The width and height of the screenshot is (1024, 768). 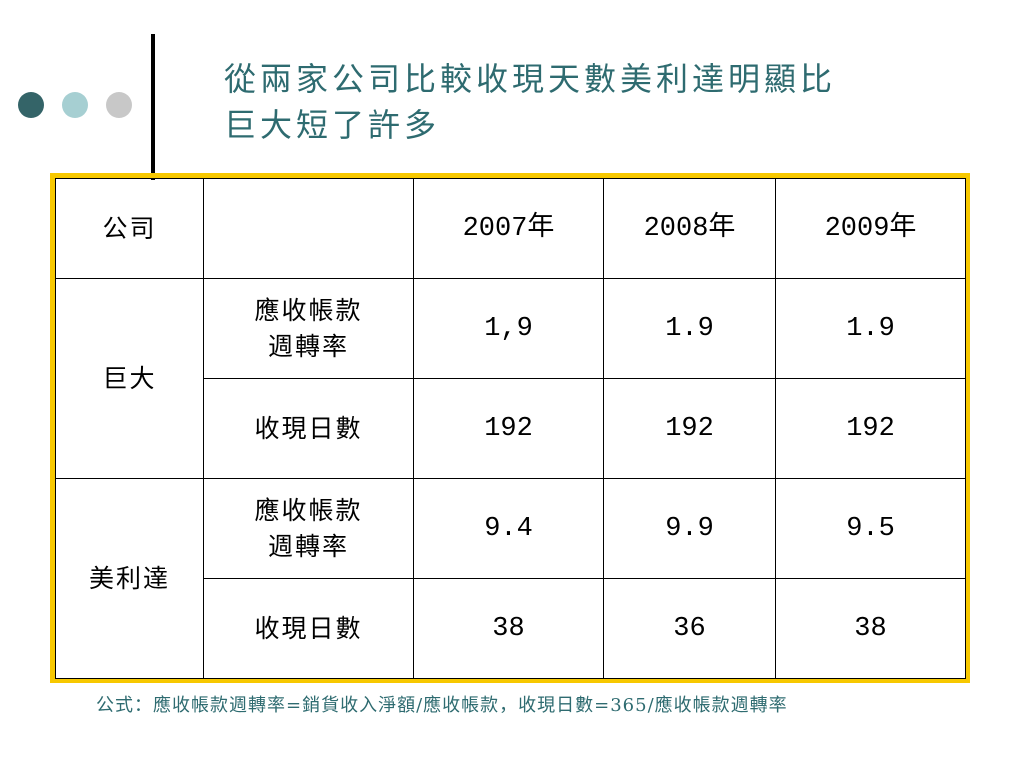 I want to click on table-row: 收現日數 192 192 192, so click(x=511, y=428).